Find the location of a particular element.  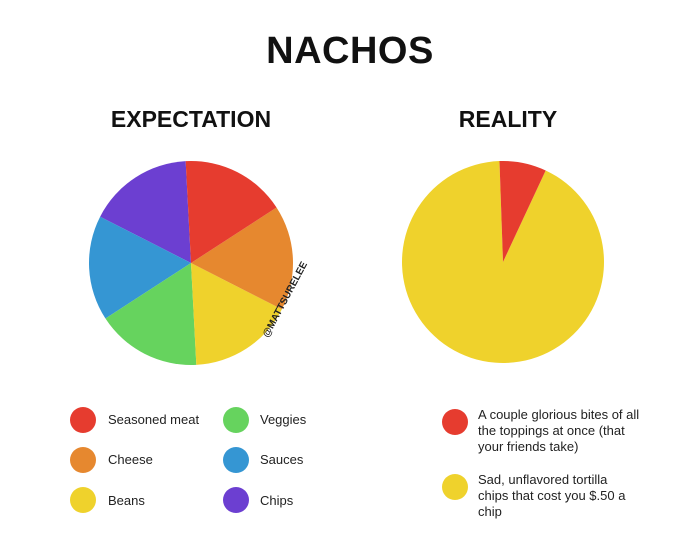

expectation-title: EXPECTATION is located at coordinates (191, 119).